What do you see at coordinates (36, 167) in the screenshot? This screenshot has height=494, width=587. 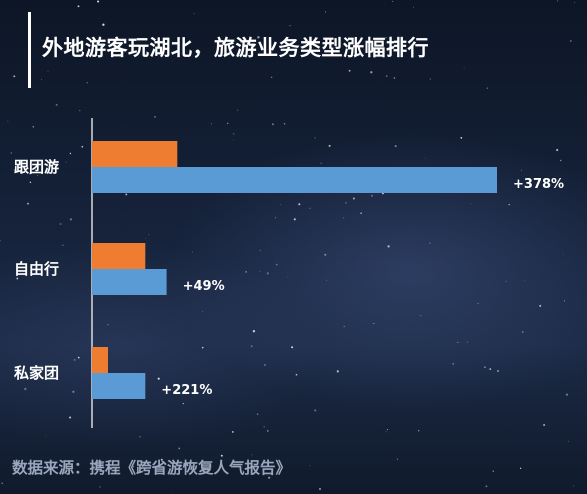 I see `category-label: 跟团游` at bounding box center [36, 167].